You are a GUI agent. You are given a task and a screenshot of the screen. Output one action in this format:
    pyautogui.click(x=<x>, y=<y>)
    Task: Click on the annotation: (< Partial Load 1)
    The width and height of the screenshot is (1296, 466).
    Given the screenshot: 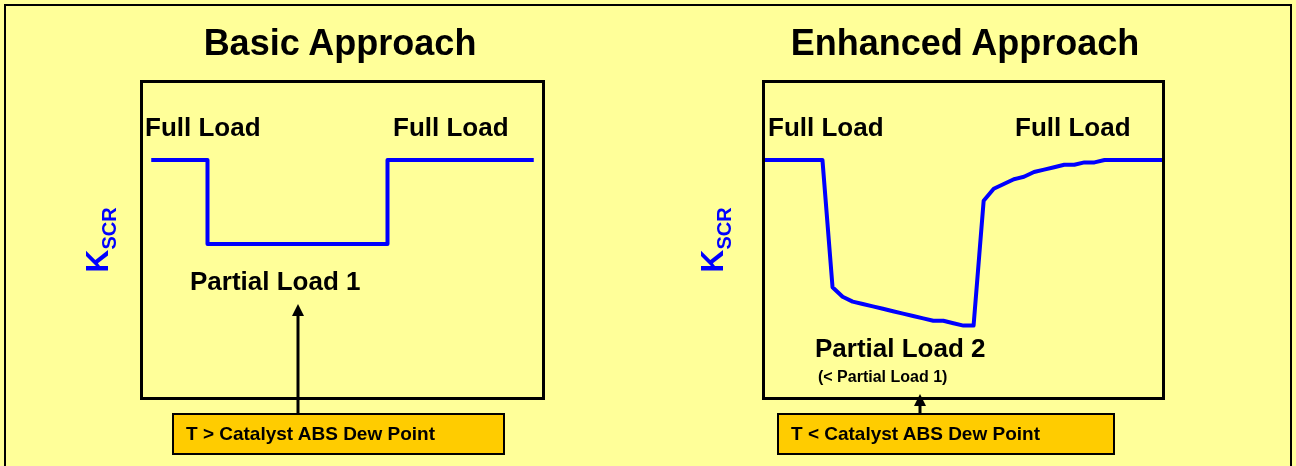 What is the action you would take?
    pyautogui.click(x=883, y=377)
    